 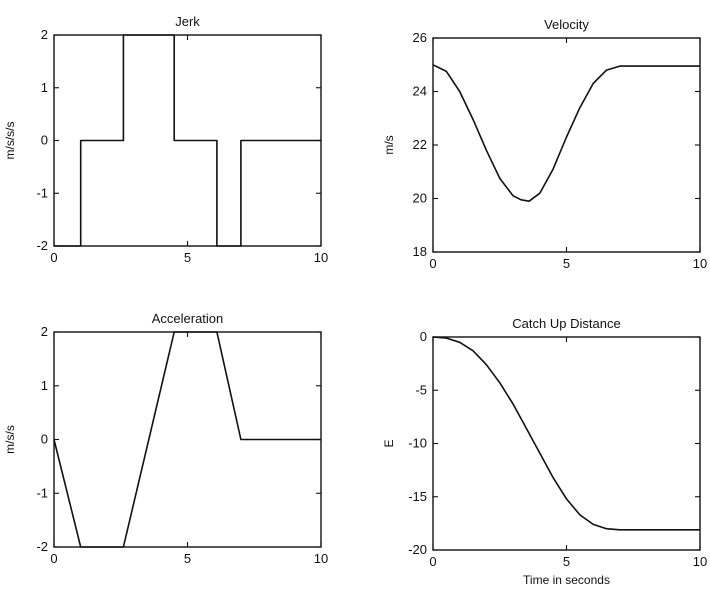 I want to click on chart-title: Catch Up Distance, so click(x=566, y=323).